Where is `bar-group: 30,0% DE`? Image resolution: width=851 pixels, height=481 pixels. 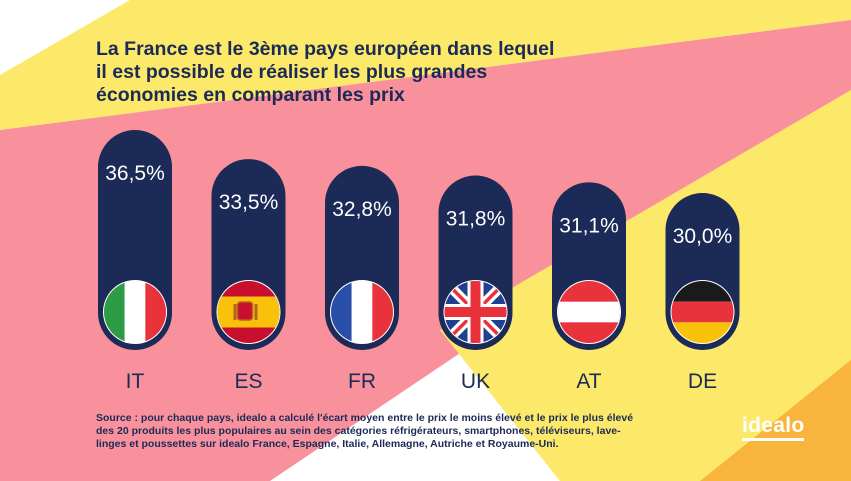
bar-group: 30,0% DE is located at coordinates (702, 293).